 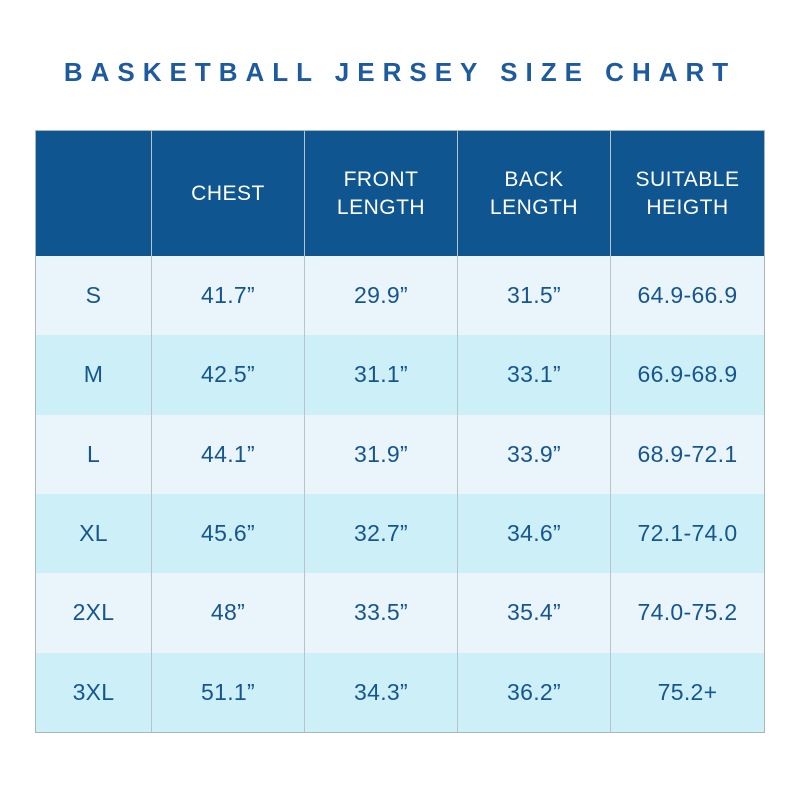 I want to click on size-cell: XL, so click(x=94, y=533).